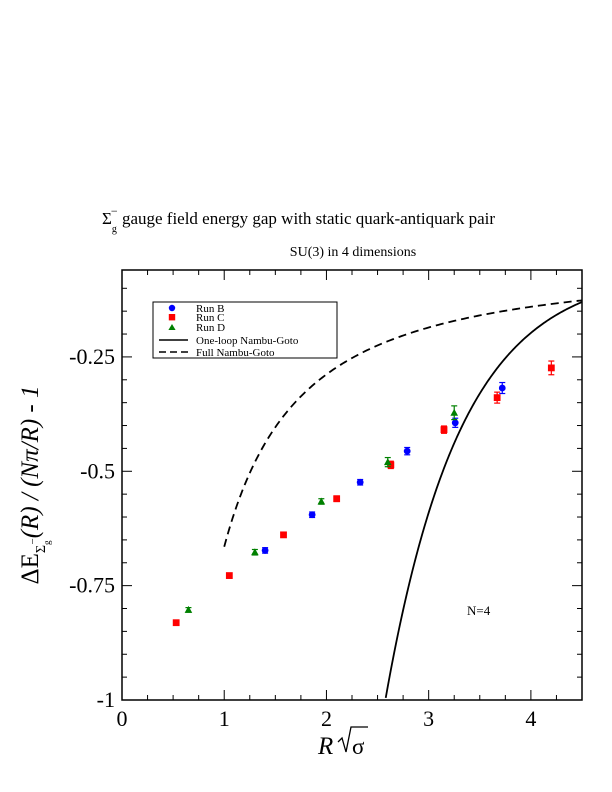  I want to click on legend-frame, so click(245, 330).